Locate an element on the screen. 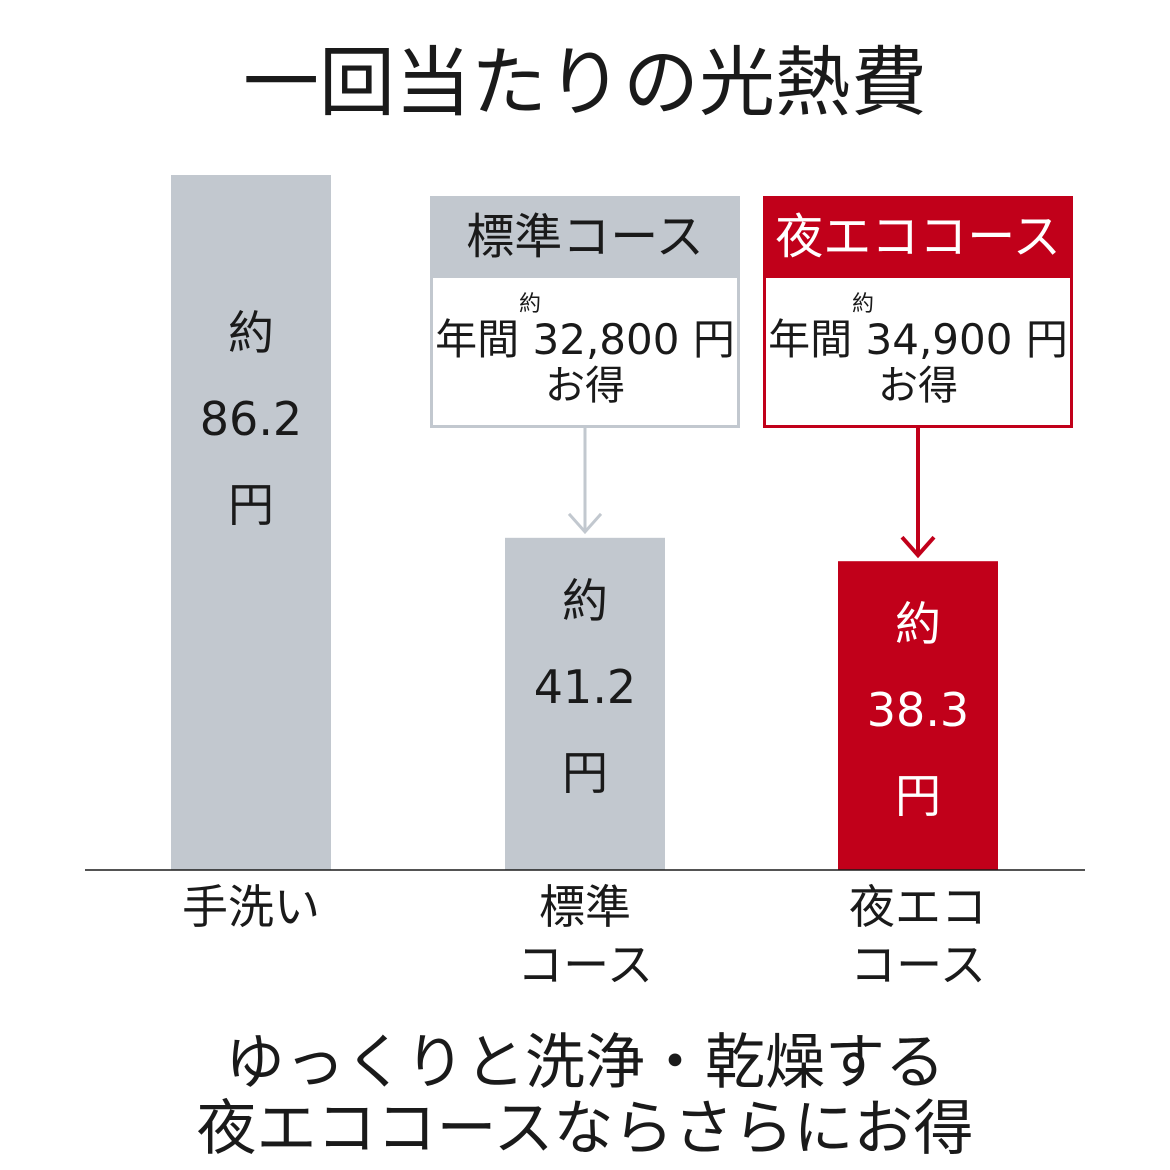 This screenshot has height=1170, width=1170. callout-body: 約年間 32,800 円お得 is located at coordinates (585, 353).